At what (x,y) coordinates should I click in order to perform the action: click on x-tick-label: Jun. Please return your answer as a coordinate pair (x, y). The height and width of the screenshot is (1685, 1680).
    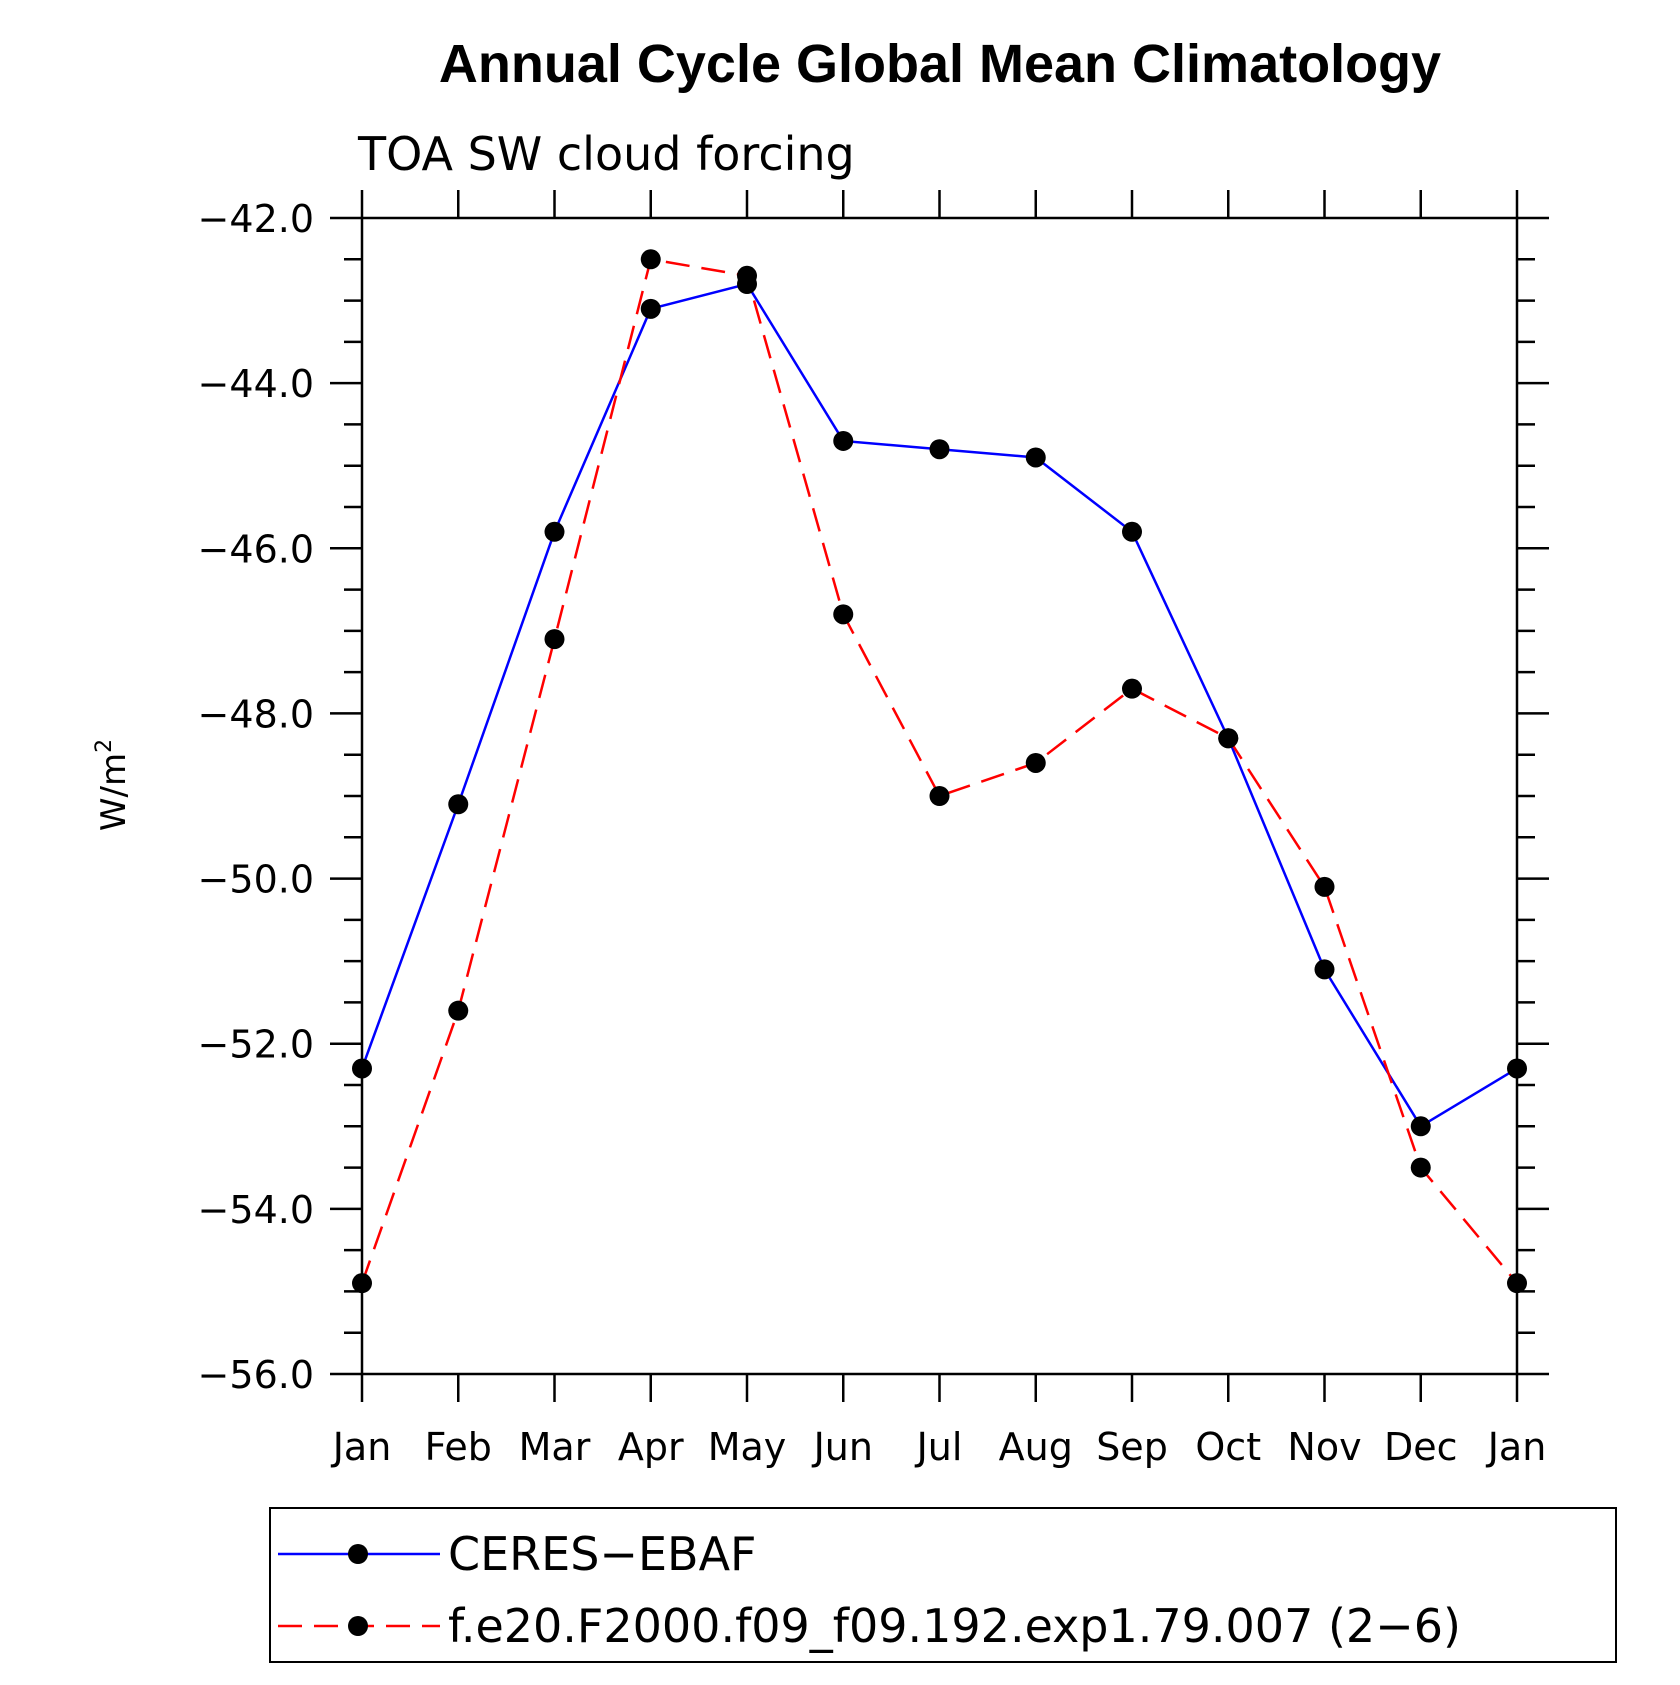
    Looking at the image, I should click on (842, 1447).